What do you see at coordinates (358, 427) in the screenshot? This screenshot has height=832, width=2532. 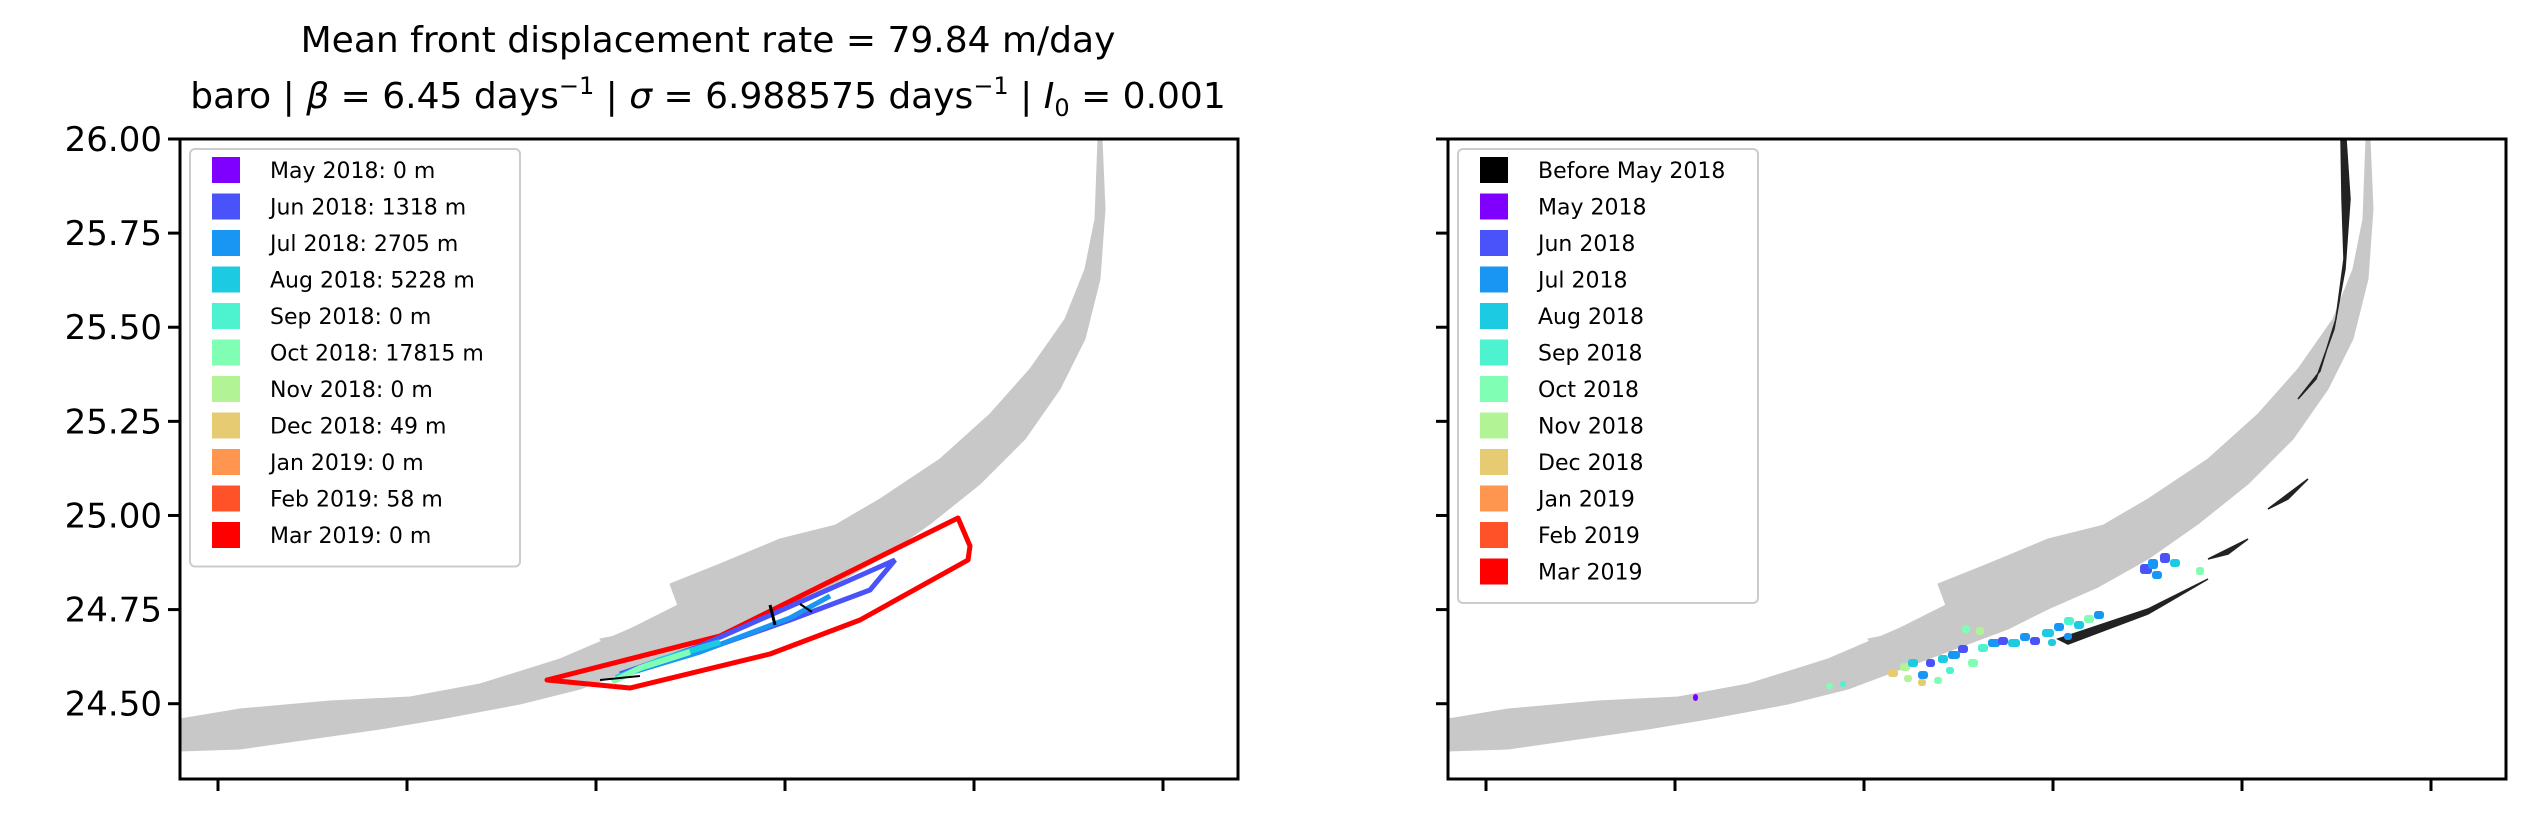 I see `legend-label: Dec 2018: 49 m` at bounding box center [358, 427].